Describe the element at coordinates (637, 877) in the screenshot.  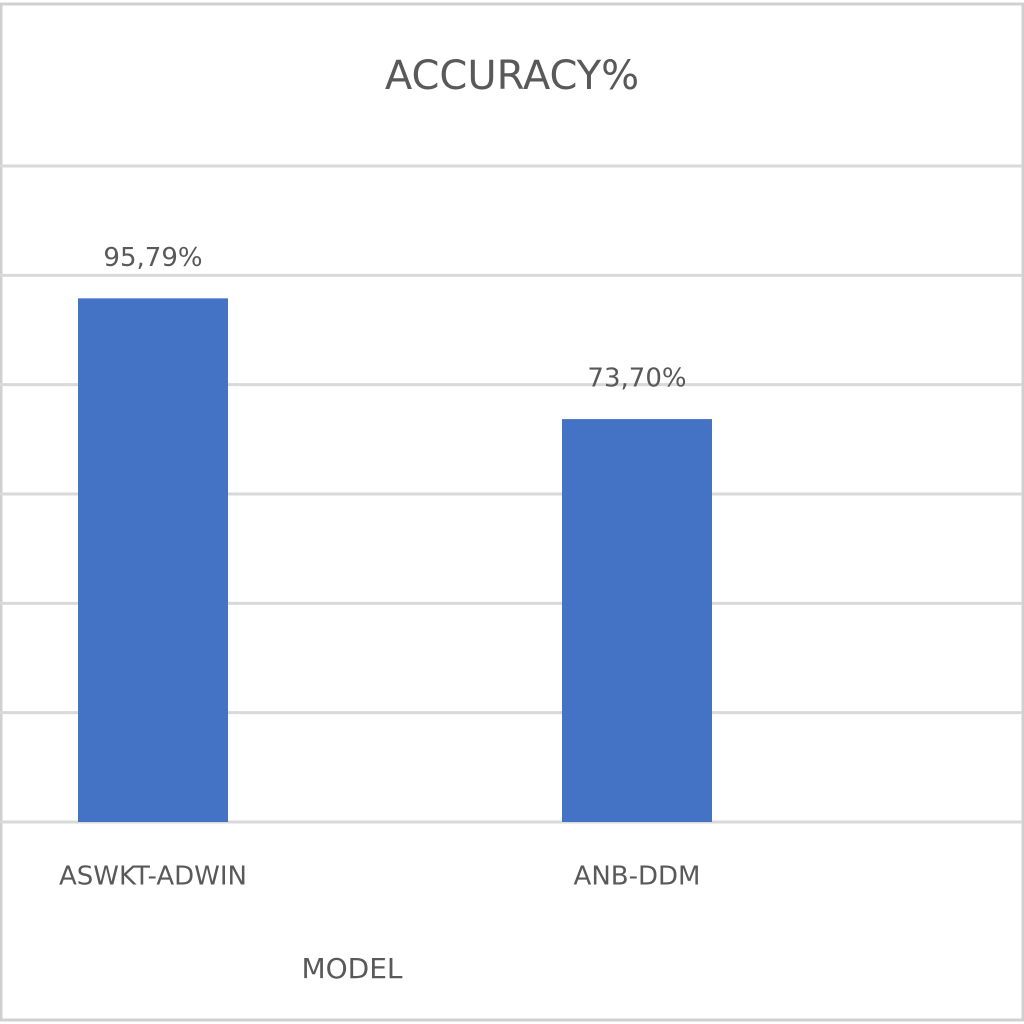
I see `x-tick-label: ANB-DDM` at that location.